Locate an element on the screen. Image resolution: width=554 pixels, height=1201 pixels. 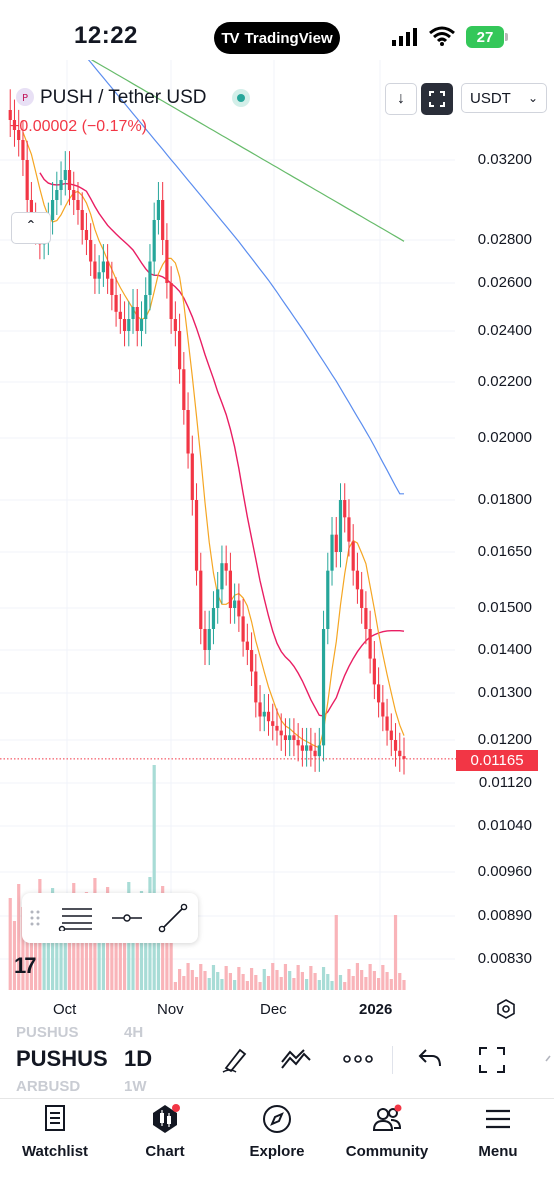
interval-picker: 1D is located at coordinates (138, 1058).